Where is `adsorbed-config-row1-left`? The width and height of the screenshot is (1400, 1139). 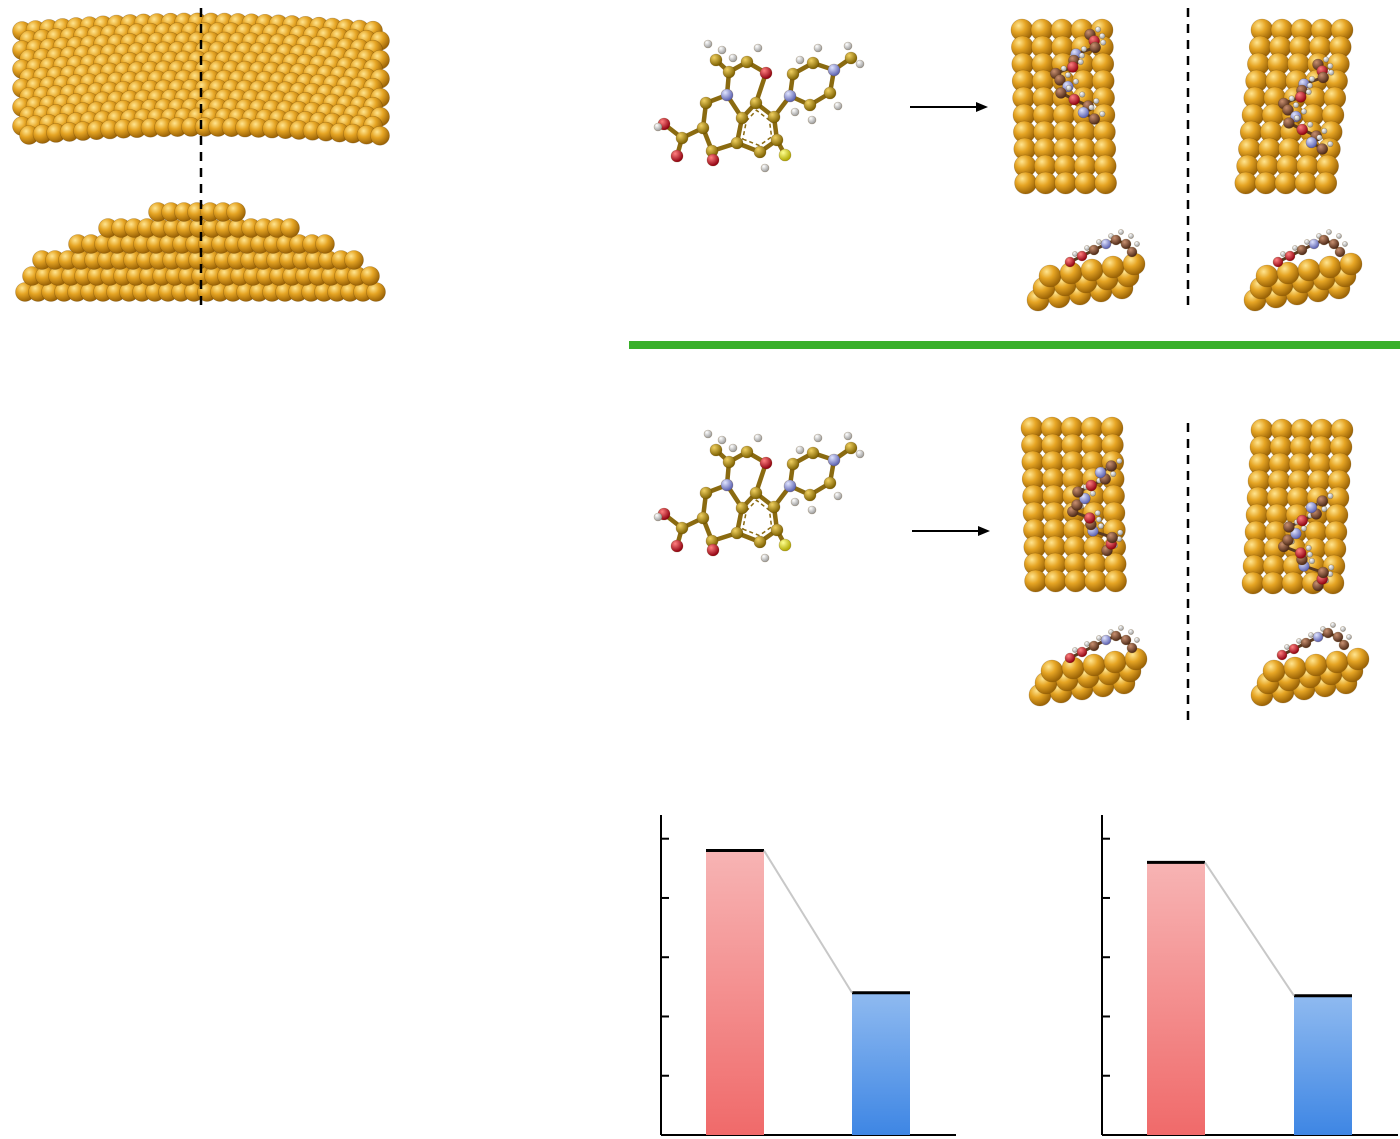 adsorbed-config-row1-left is located at coordinates (1078, 165).